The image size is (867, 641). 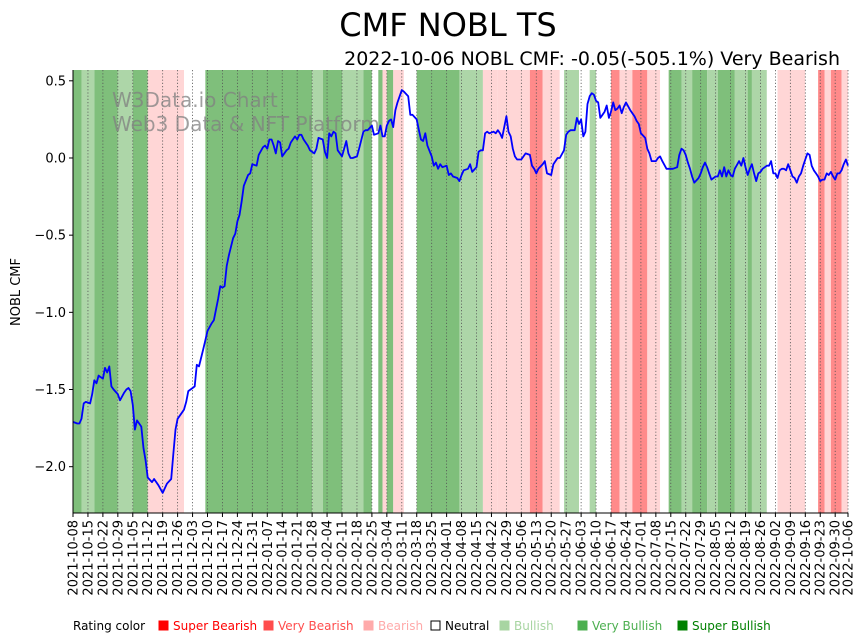 What do you see at coordinates (417, 558) in the screenshot?
I see `x-tick-label-23: 2022-03-18` at bounding box center [417, 558].